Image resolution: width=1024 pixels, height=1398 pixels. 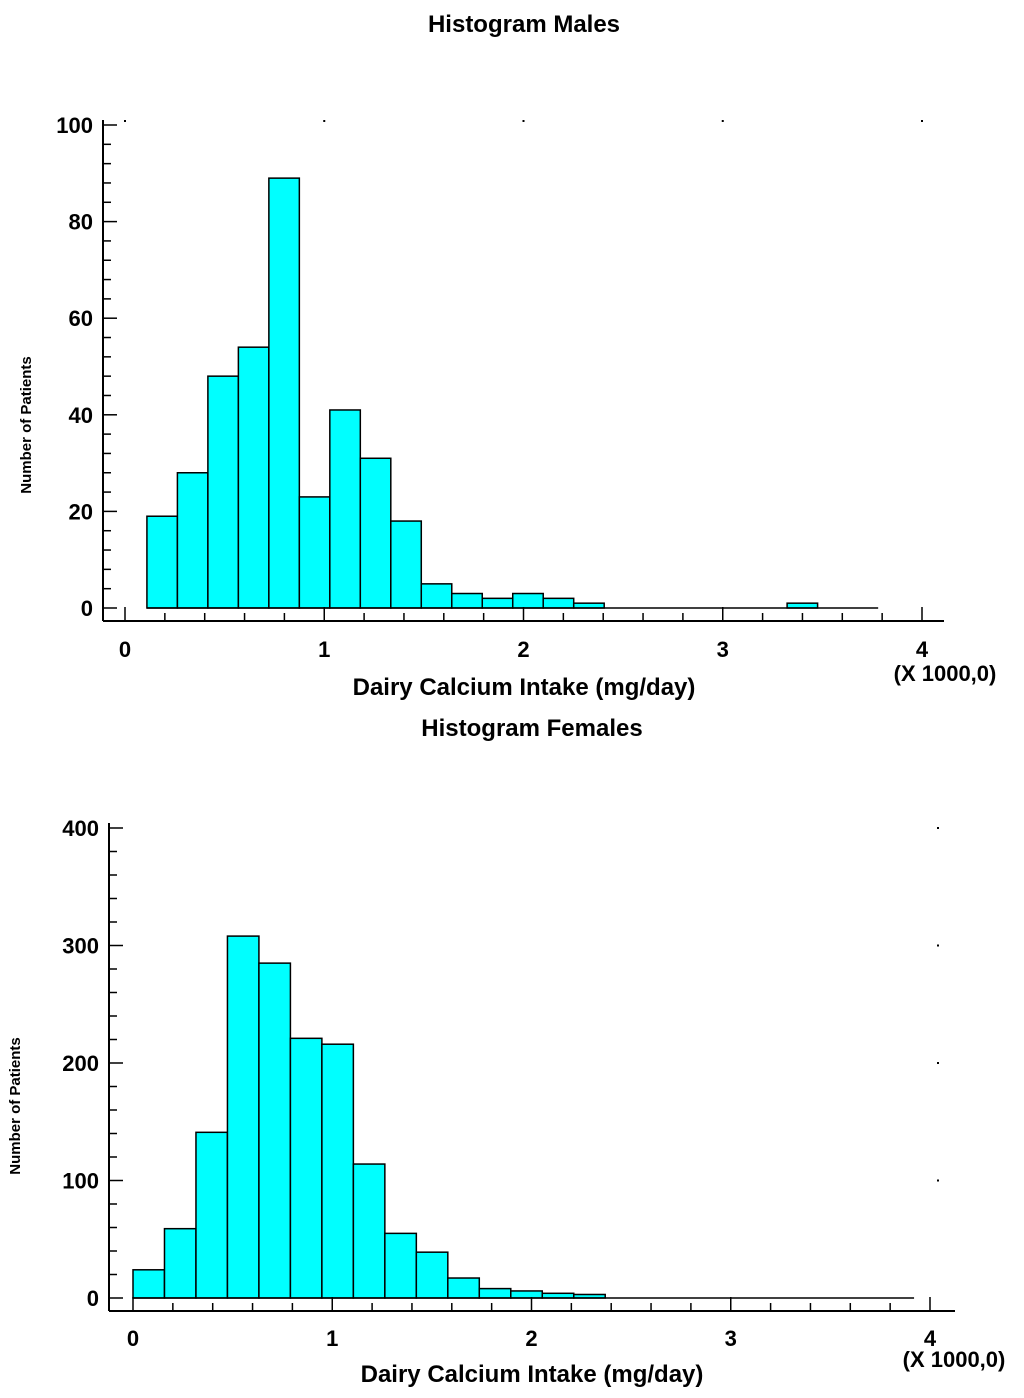 What do you see at coordinates (80, 1063) in the screenshot?
I see `y-tick-label: 200` at bounding box center [80, 1063].